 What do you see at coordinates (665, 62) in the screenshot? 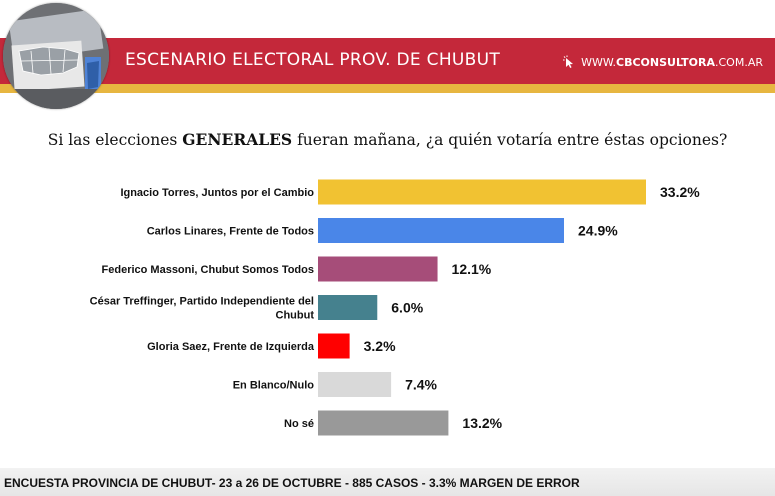
I see `brand-name: CBCONSULTORA` at bounding box center [665, 62].